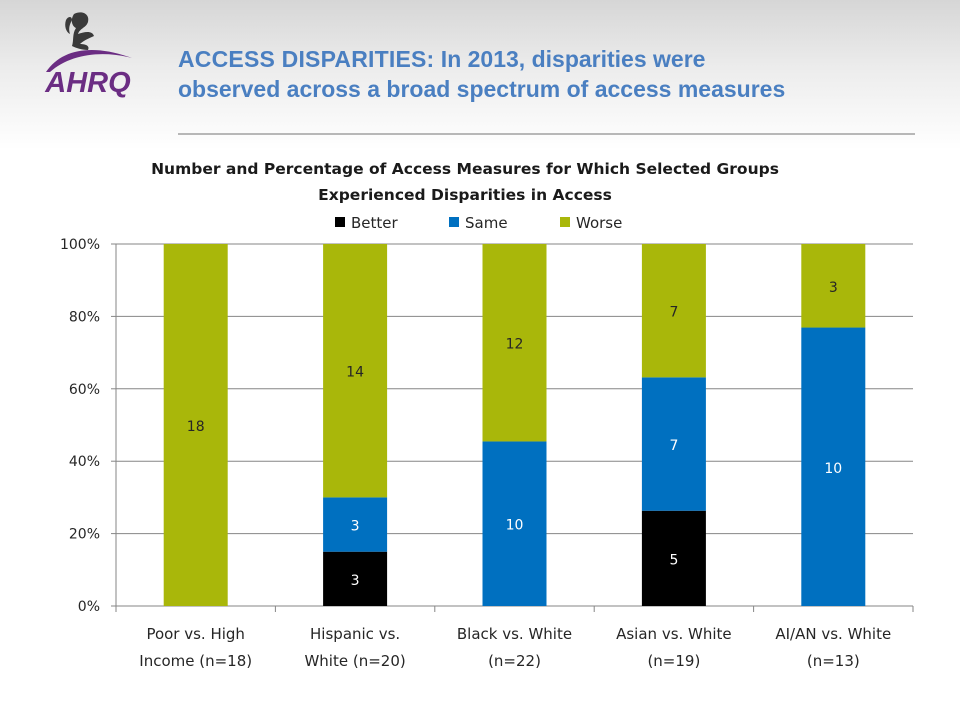  Describe the element at coordinates (674, 634) in the screenshot. I see `x-category-label-line1: Asian vs. White` at that location.